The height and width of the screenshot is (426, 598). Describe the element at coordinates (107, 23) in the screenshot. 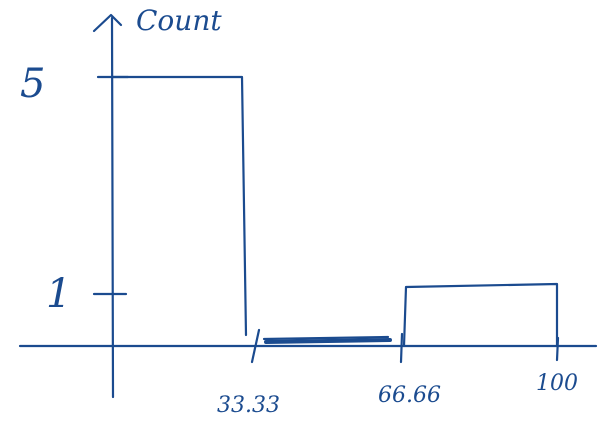

I see `y-axis-arrowhead` at that location.